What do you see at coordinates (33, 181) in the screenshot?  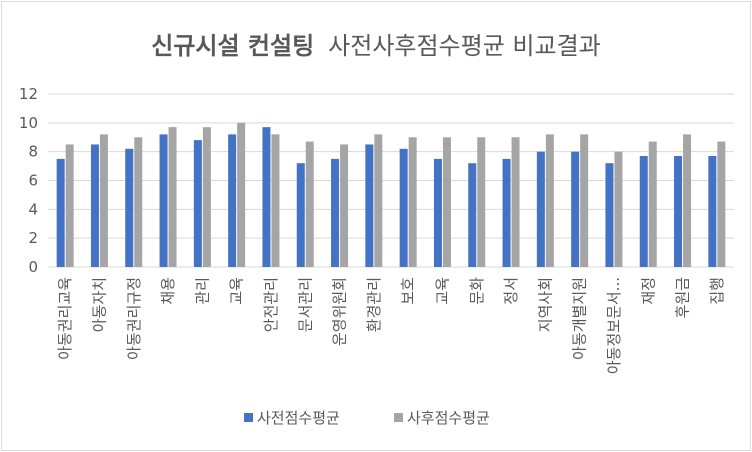 I see `y-tick-label: 6` at bounding box center [33, 181].